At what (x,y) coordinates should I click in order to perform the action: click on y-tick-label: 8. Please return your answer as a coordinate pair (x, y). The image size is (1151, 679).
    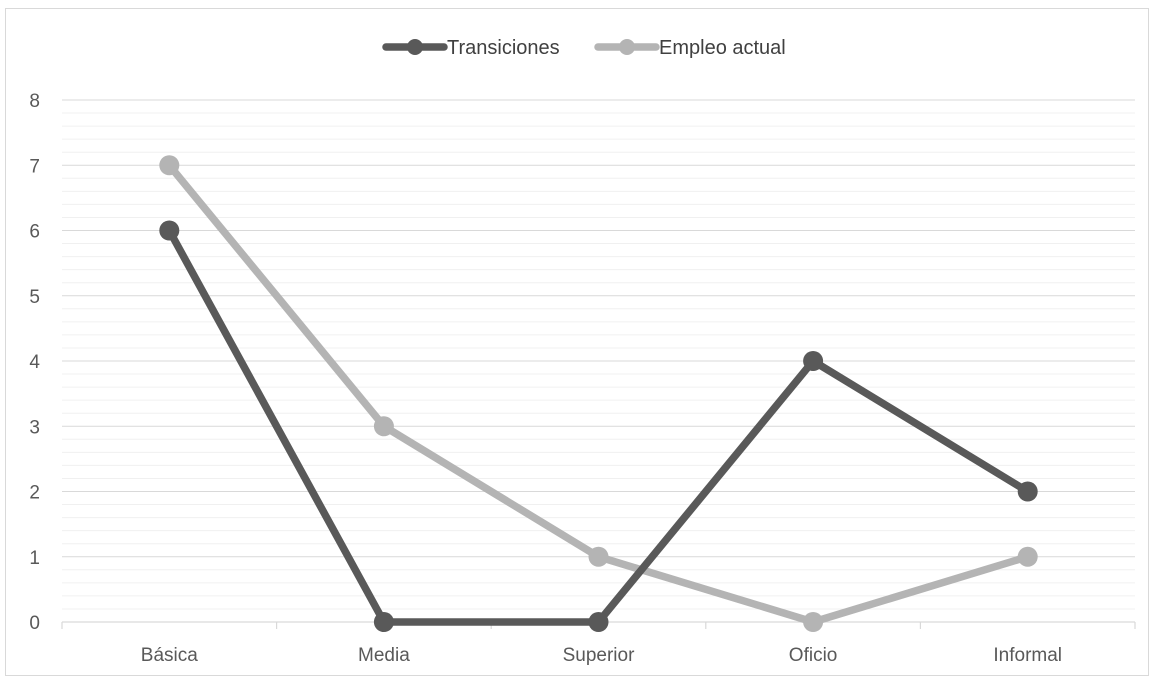
    Looking at the image, I should click on (34, 101).